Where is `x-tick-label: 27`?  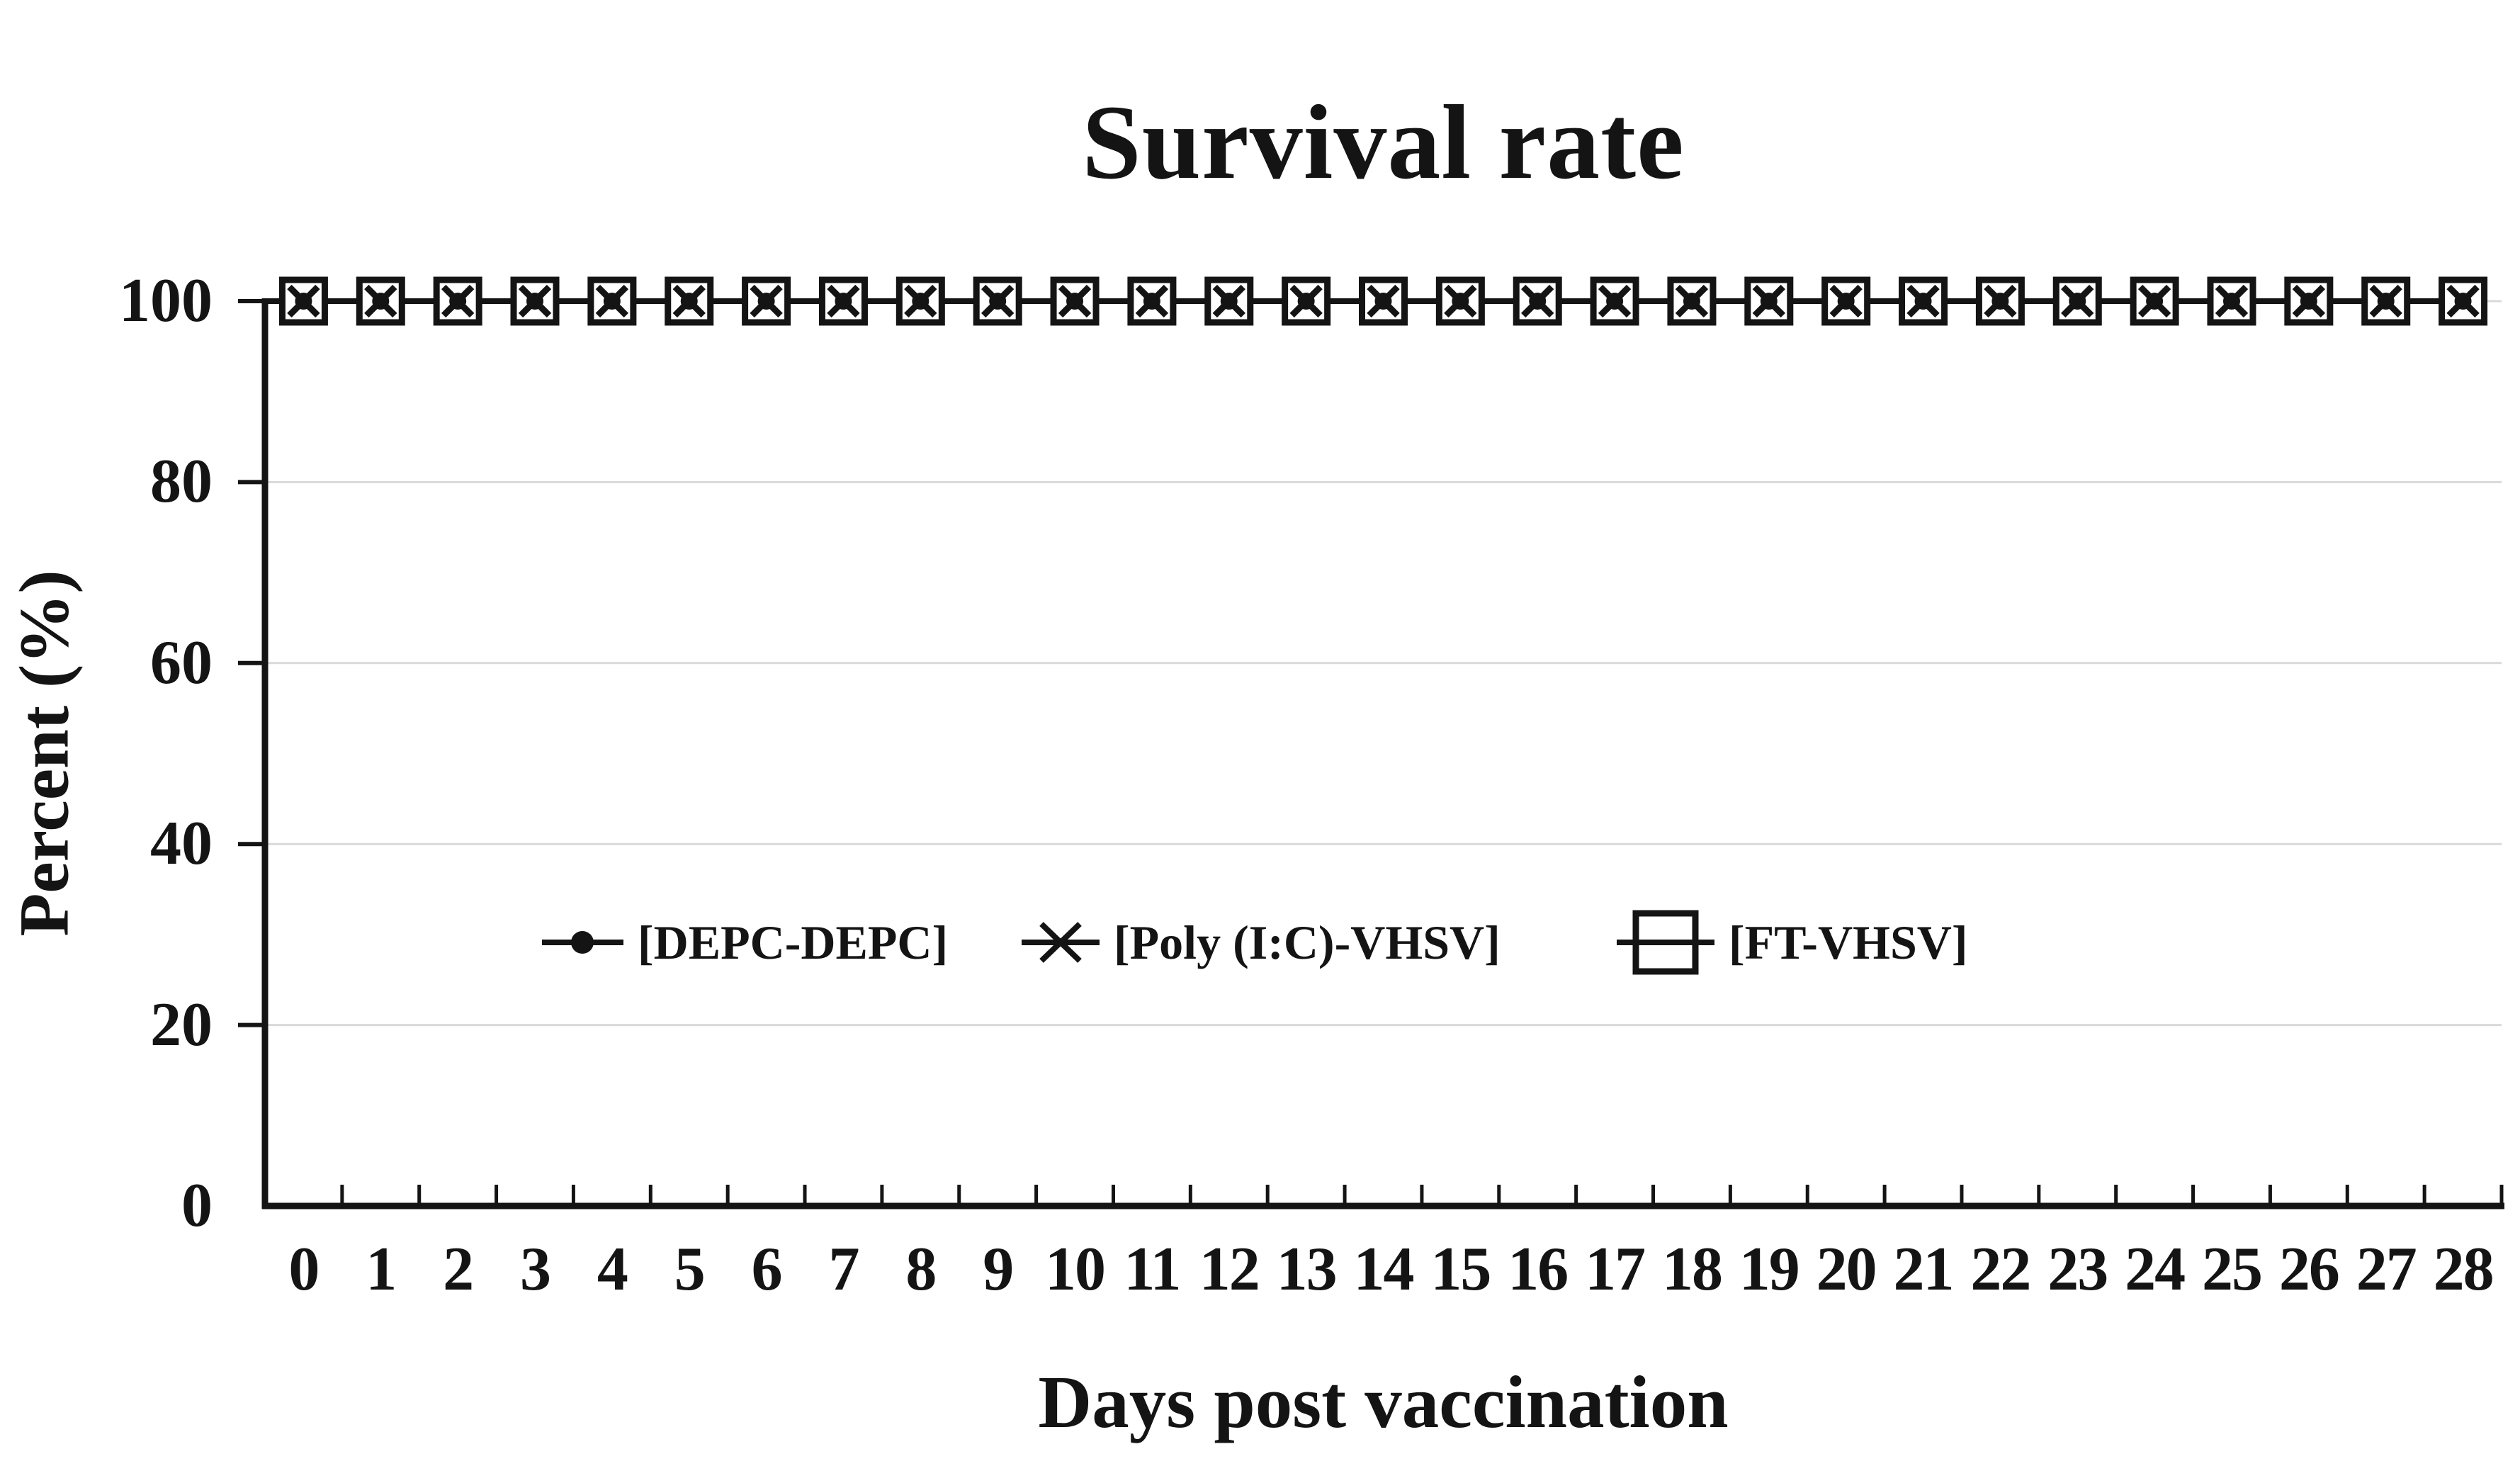 x-tick-label: 27 is located at coordinates (2386, 1269).